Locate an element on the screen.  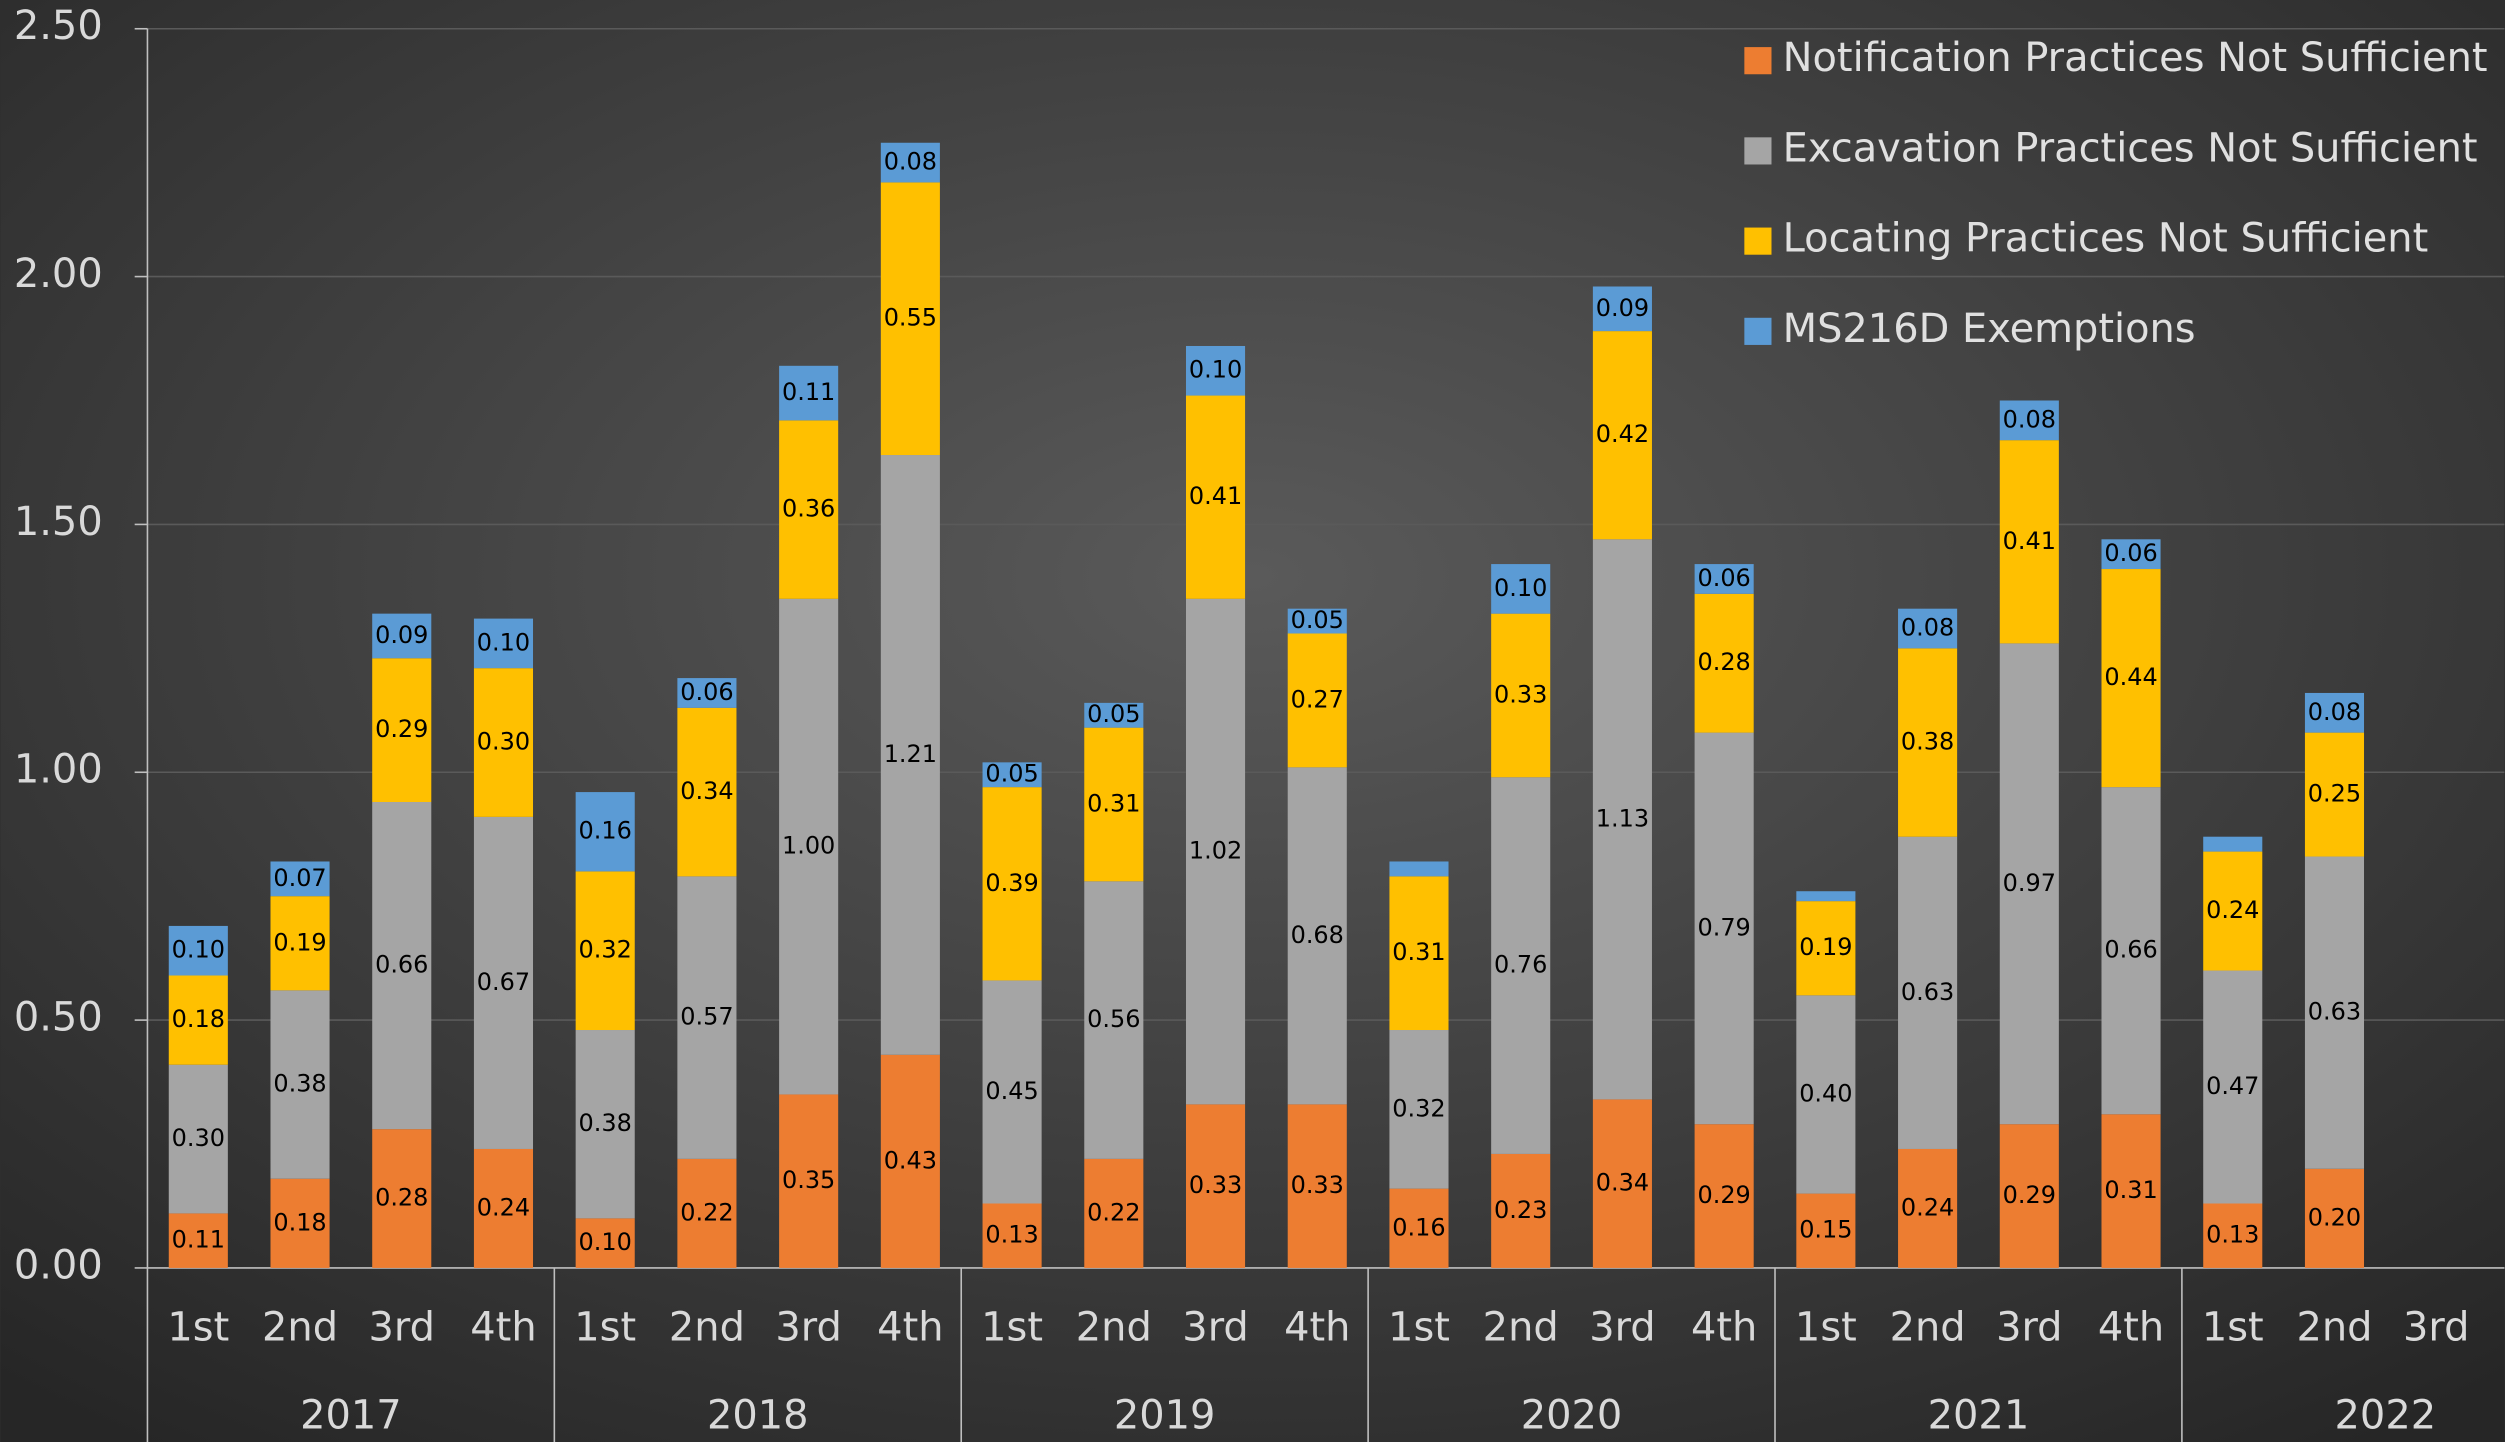
data-label: 0.18 is located at coordinates (299, 1222).